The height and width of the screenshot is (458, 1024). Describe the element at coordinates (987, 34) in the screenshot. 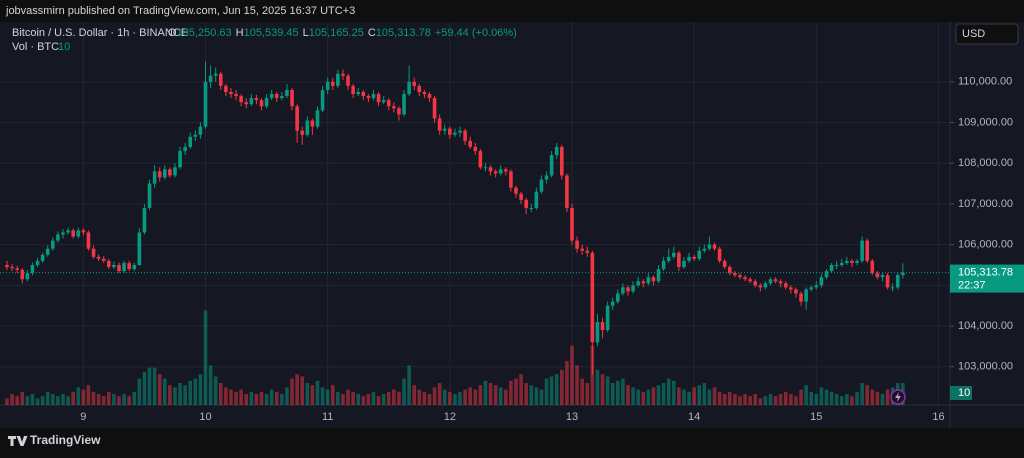

I see `currency-button` at that location.